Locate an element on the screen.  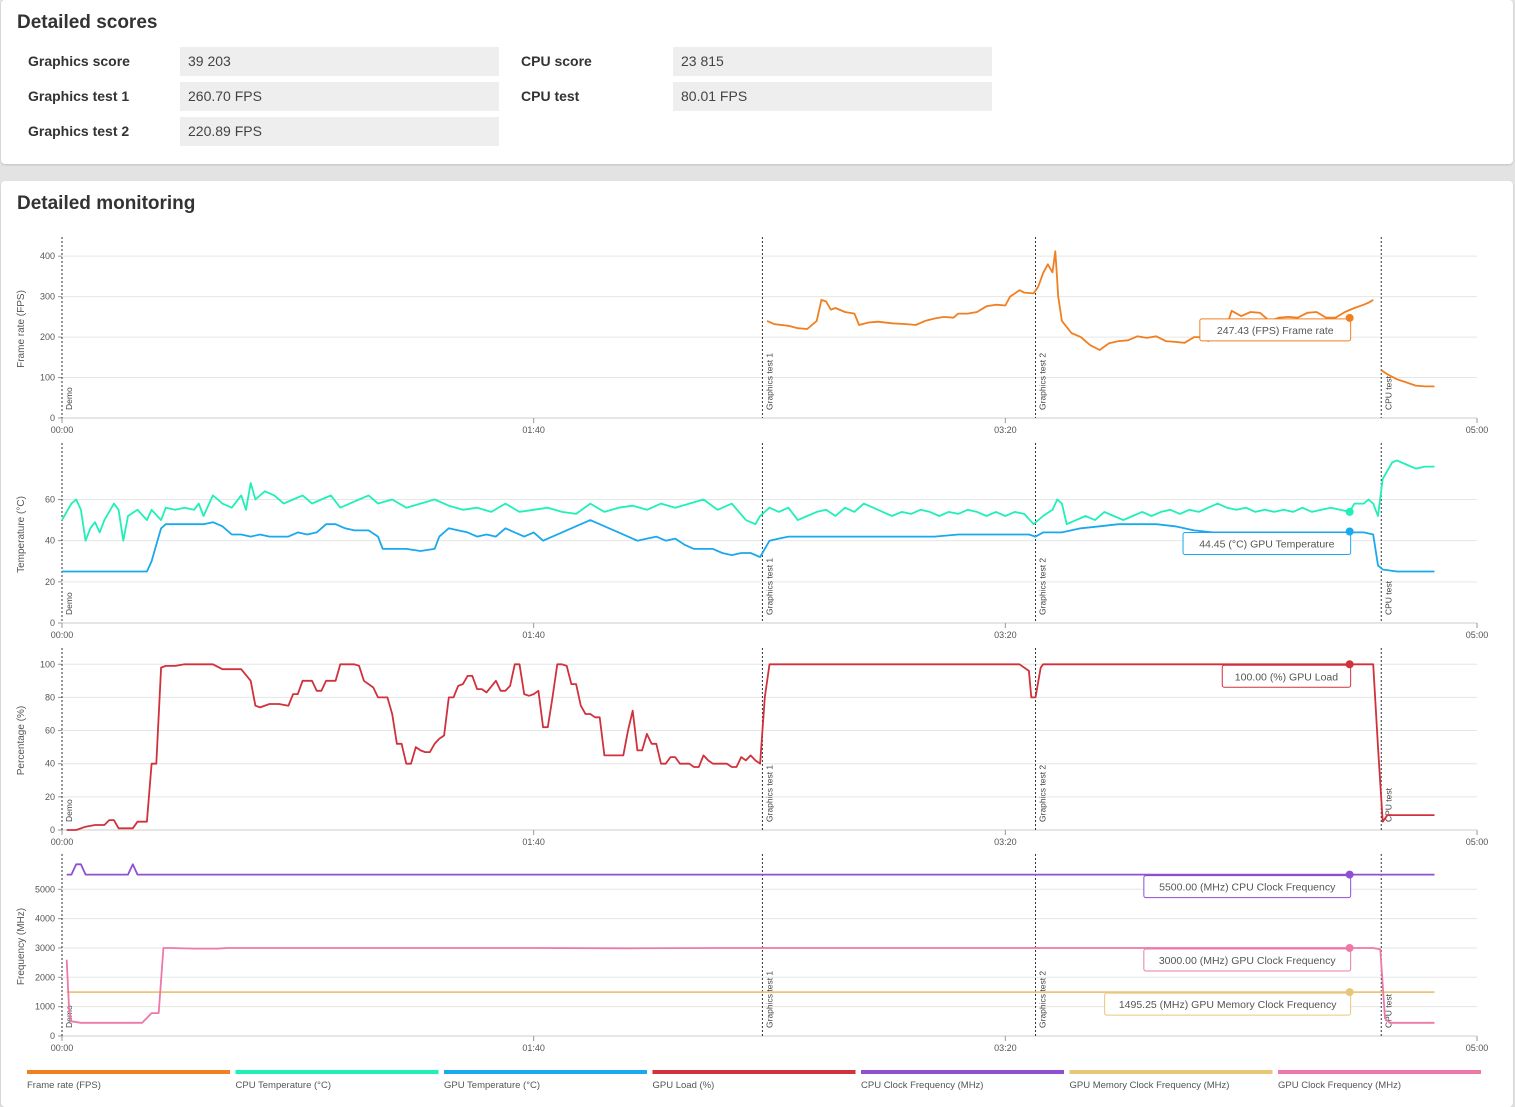
legend-item-gpu-temperature-c: GPU Temperature (°C) is located at coordinates (492, 1085).